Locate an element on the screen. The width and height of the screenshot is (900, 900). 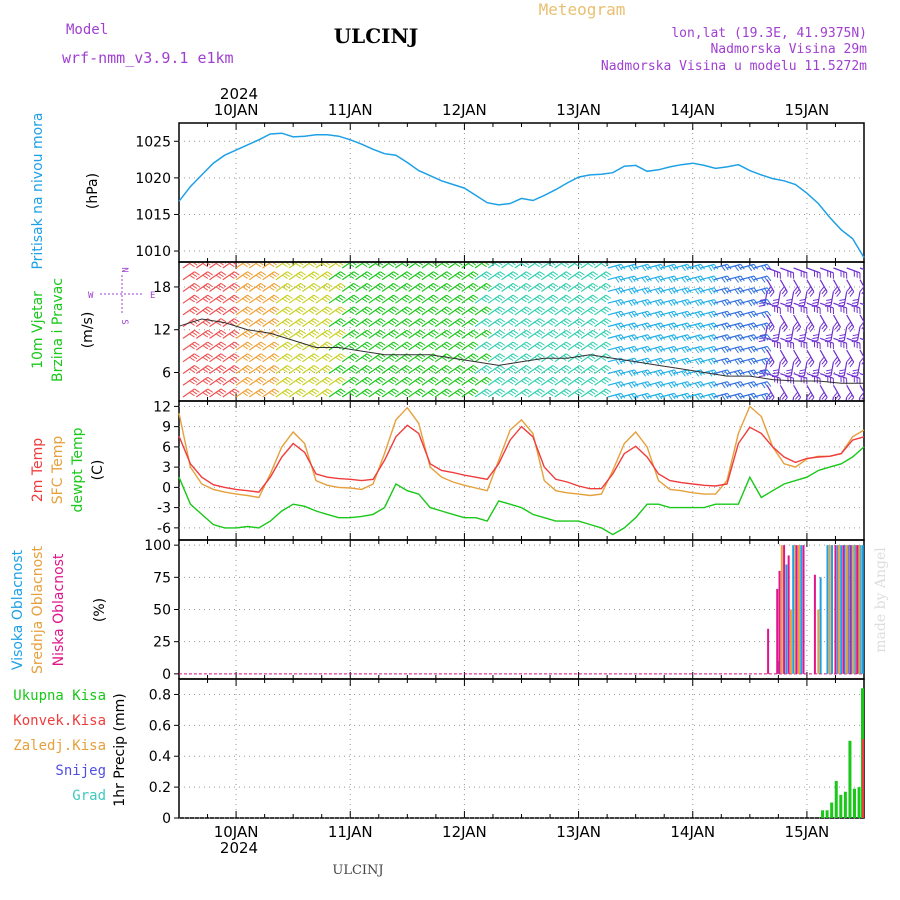
top-day-label: 15JAN is located at coordinates (807, 110).